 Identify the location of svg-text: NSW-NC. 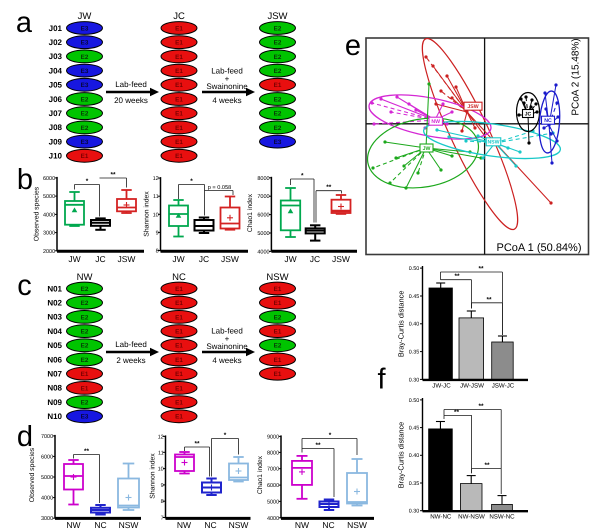
(502, 517).